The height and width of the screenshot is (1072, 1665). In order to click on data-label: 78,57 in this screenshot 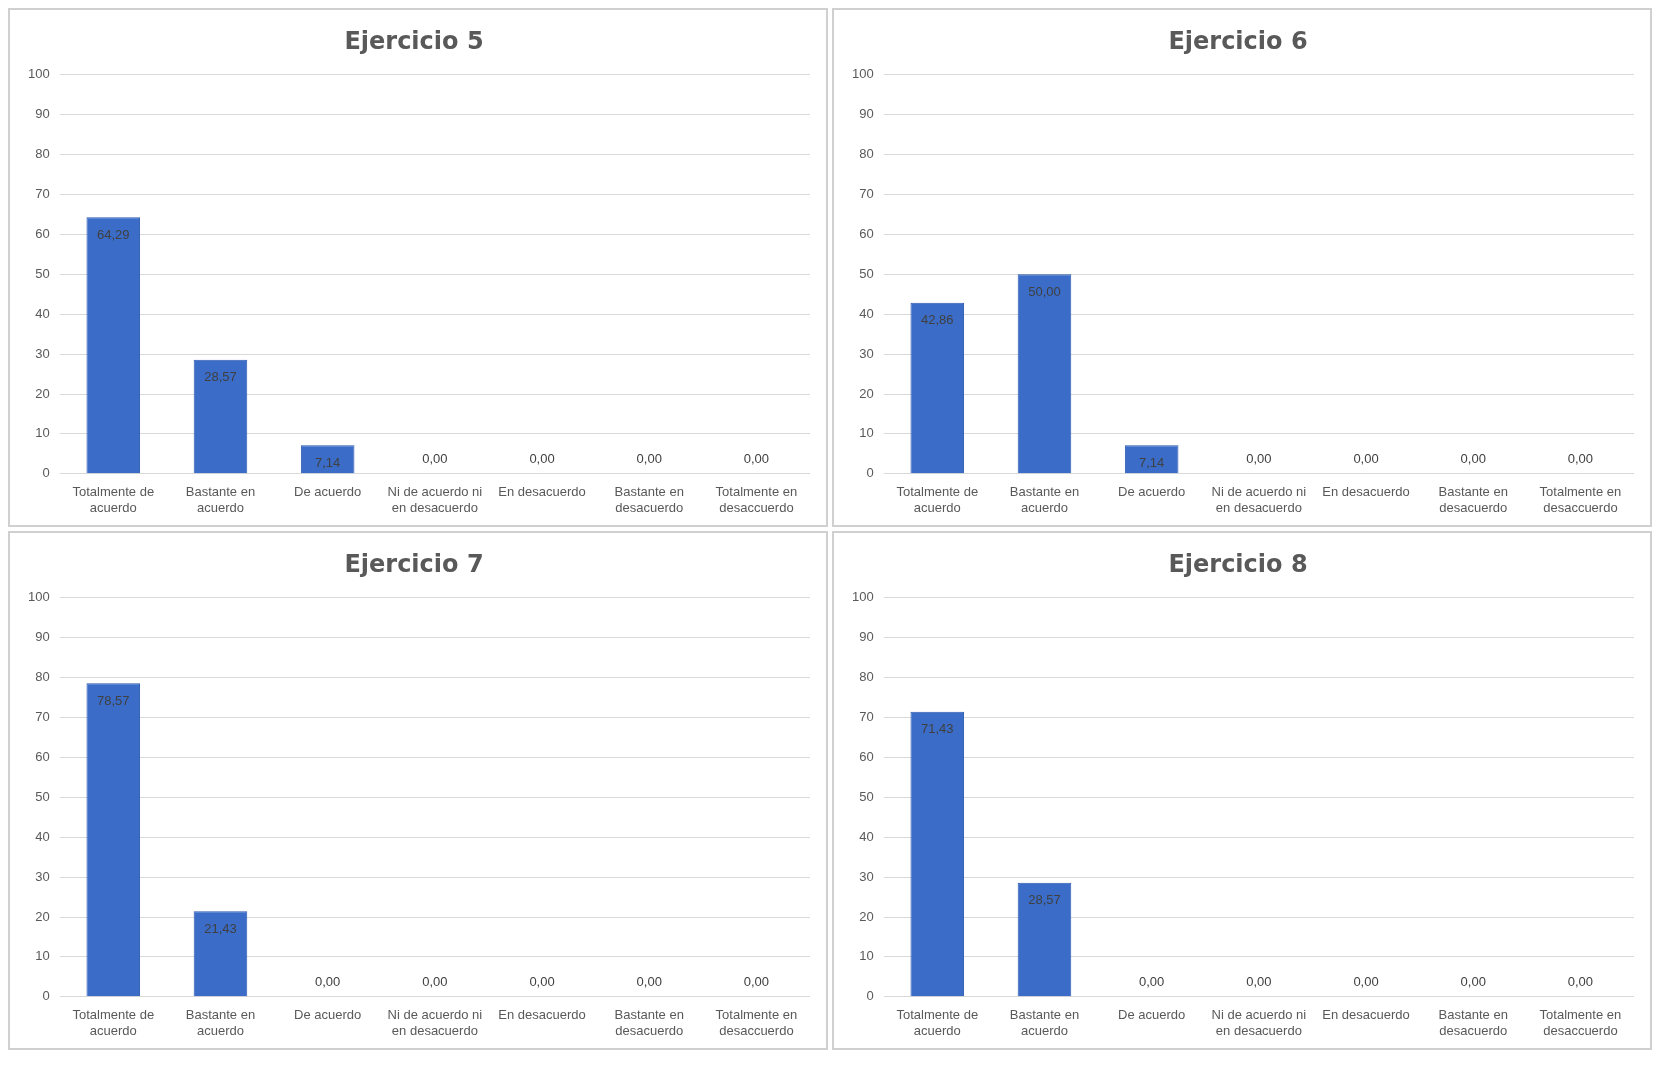, I will do `click(113, 700)`.